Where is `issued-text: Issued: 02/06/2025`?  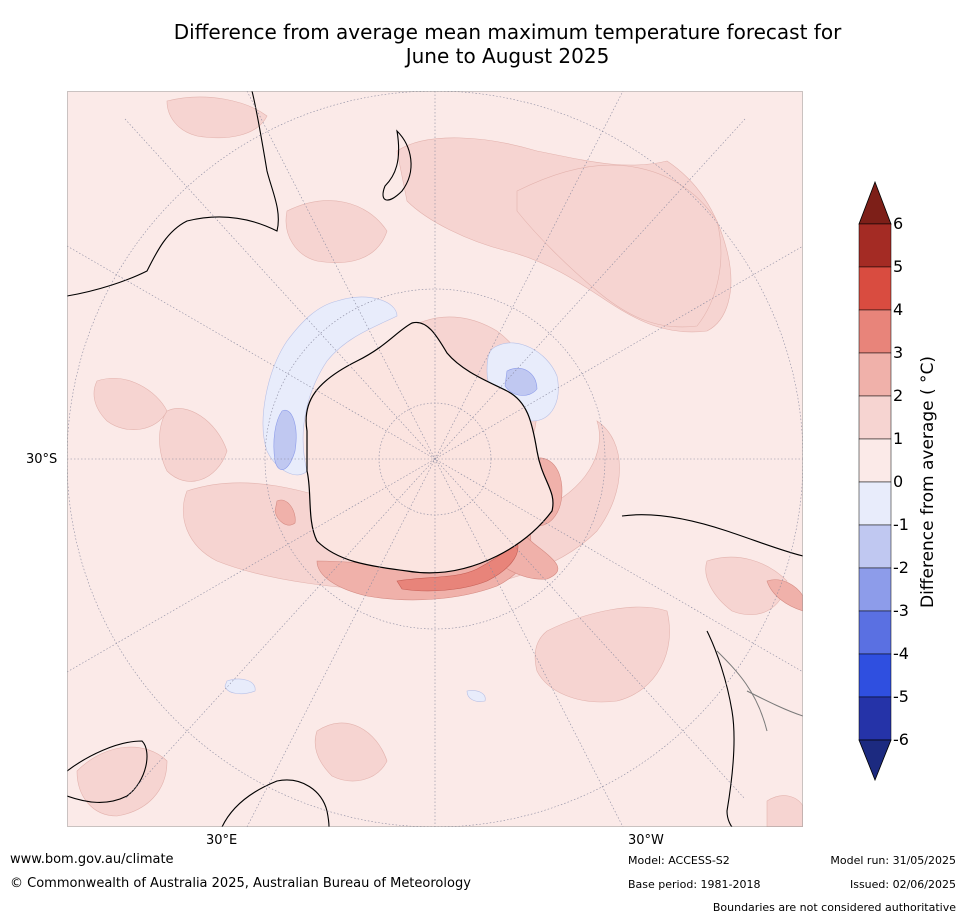 issued-text: Issued: 02/06/2025 is located at coordinates (902, 884).